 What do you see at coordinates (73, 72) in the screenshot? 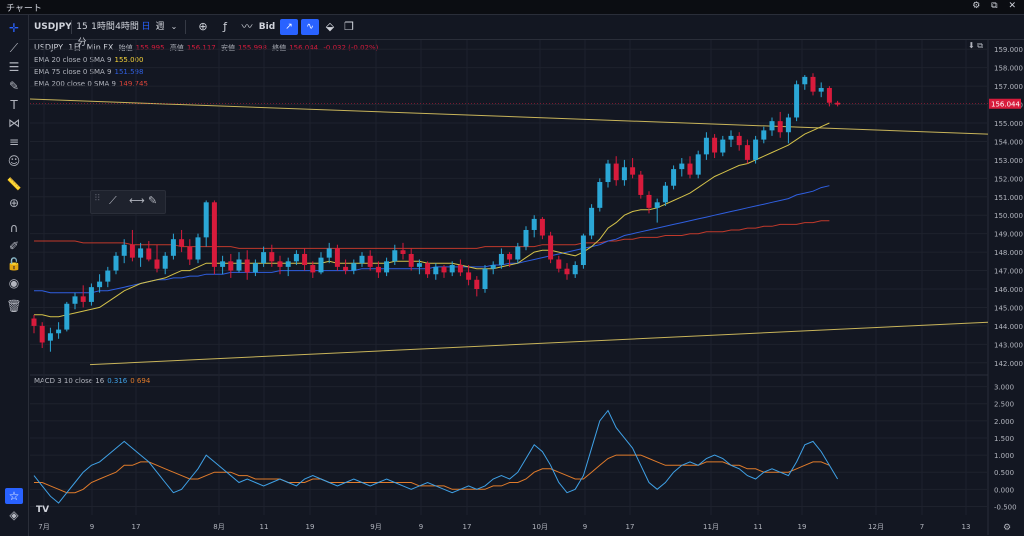
I see `ema75-label: EMA 75 close 0 SMA 9` at bounding box center [73, 72].